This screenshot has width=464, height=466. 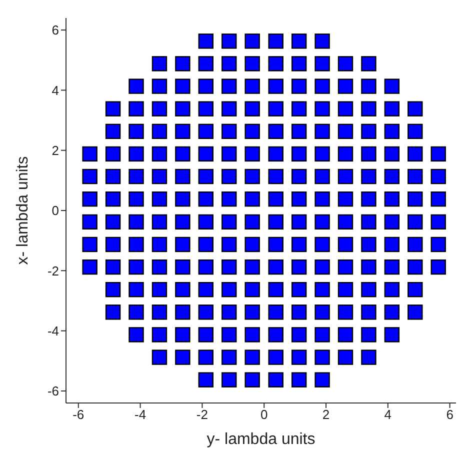 What do you see at coordinates (53, 270) in the screenshot?
I see `y-tick-label: -2` at bounding box center [53, 270].